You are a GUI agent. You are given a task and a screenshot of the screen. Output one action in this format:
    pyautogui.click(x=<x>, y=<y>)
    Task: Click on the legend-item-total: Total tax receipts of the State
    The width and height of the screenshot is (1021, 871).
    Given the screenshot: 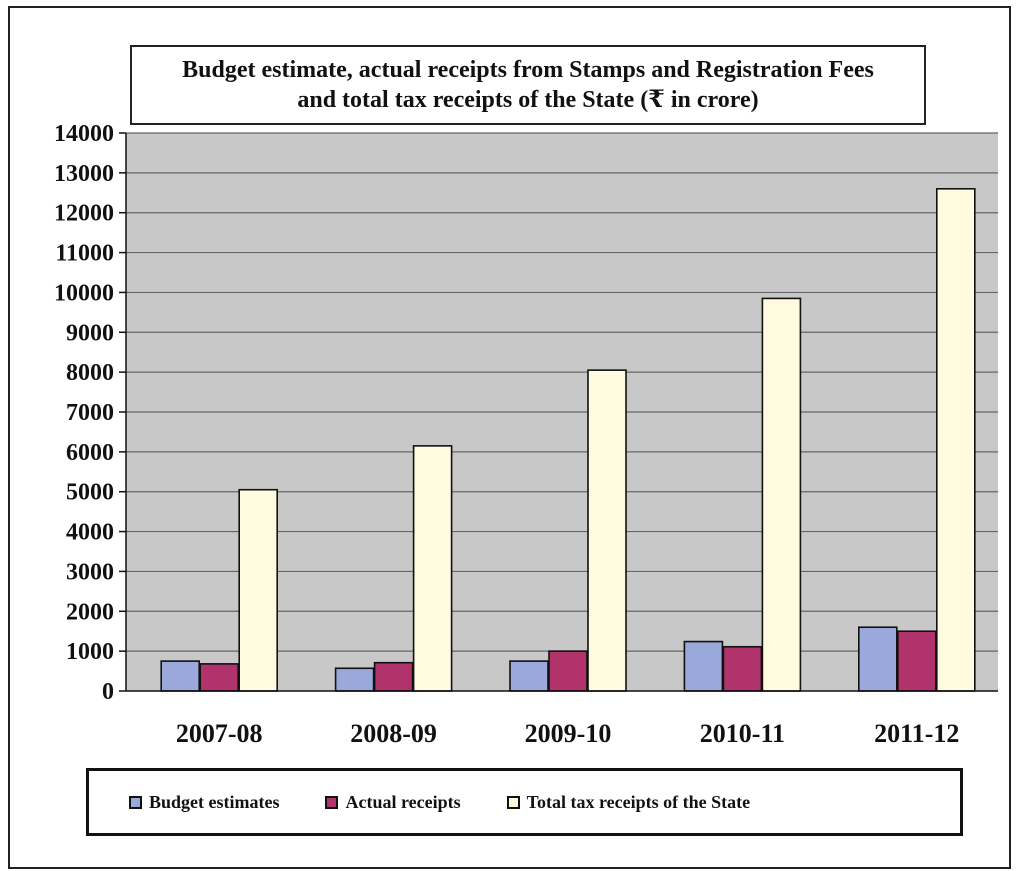 What is the action you would take?
    pyautogui.click(x=628, y=802)
    